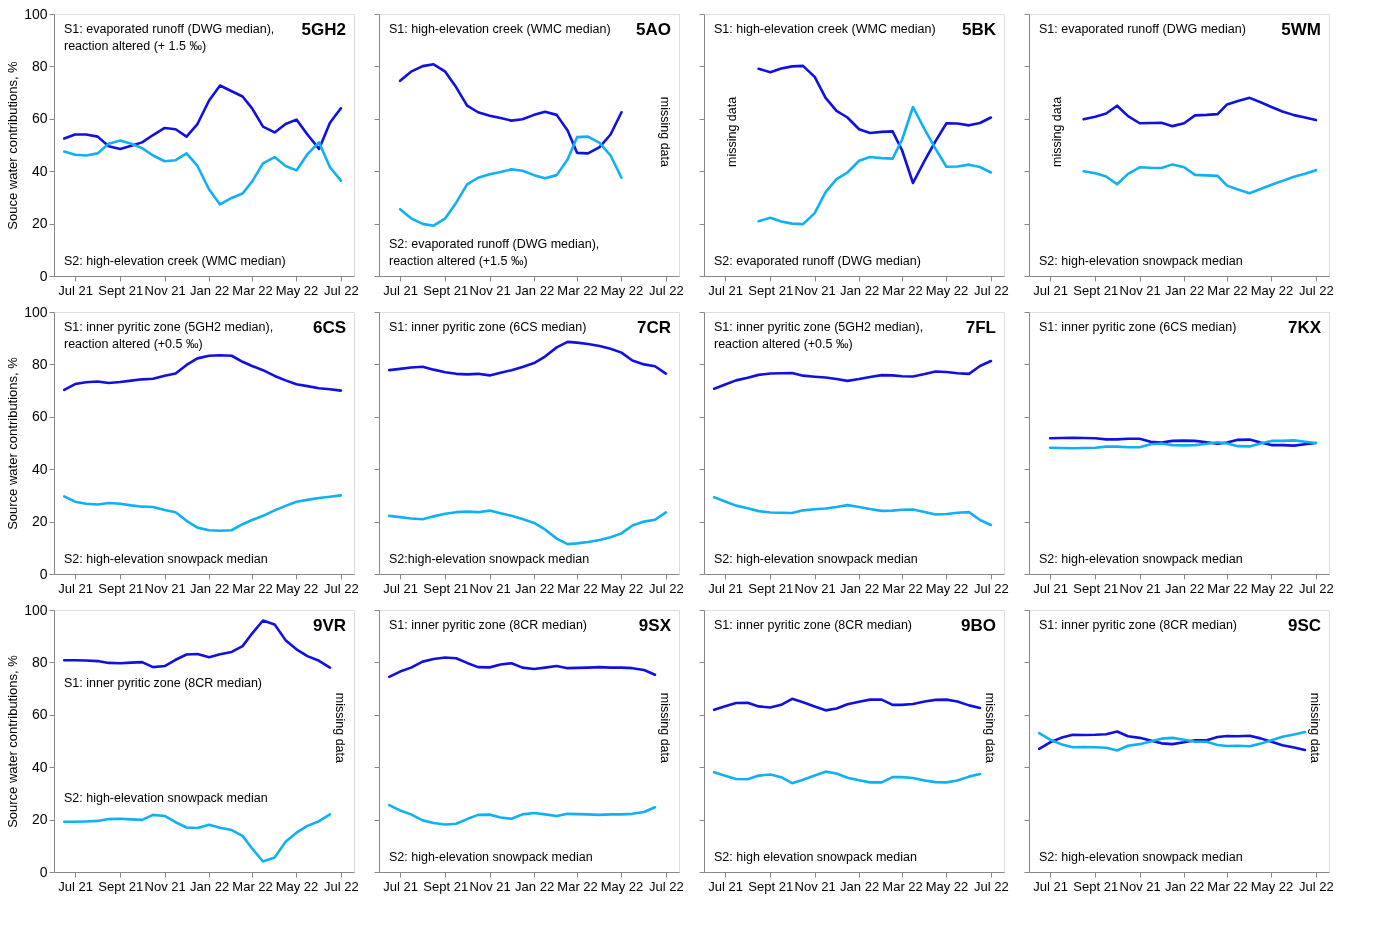  I want to click on chart-title: 7CR, so click(653, 327).